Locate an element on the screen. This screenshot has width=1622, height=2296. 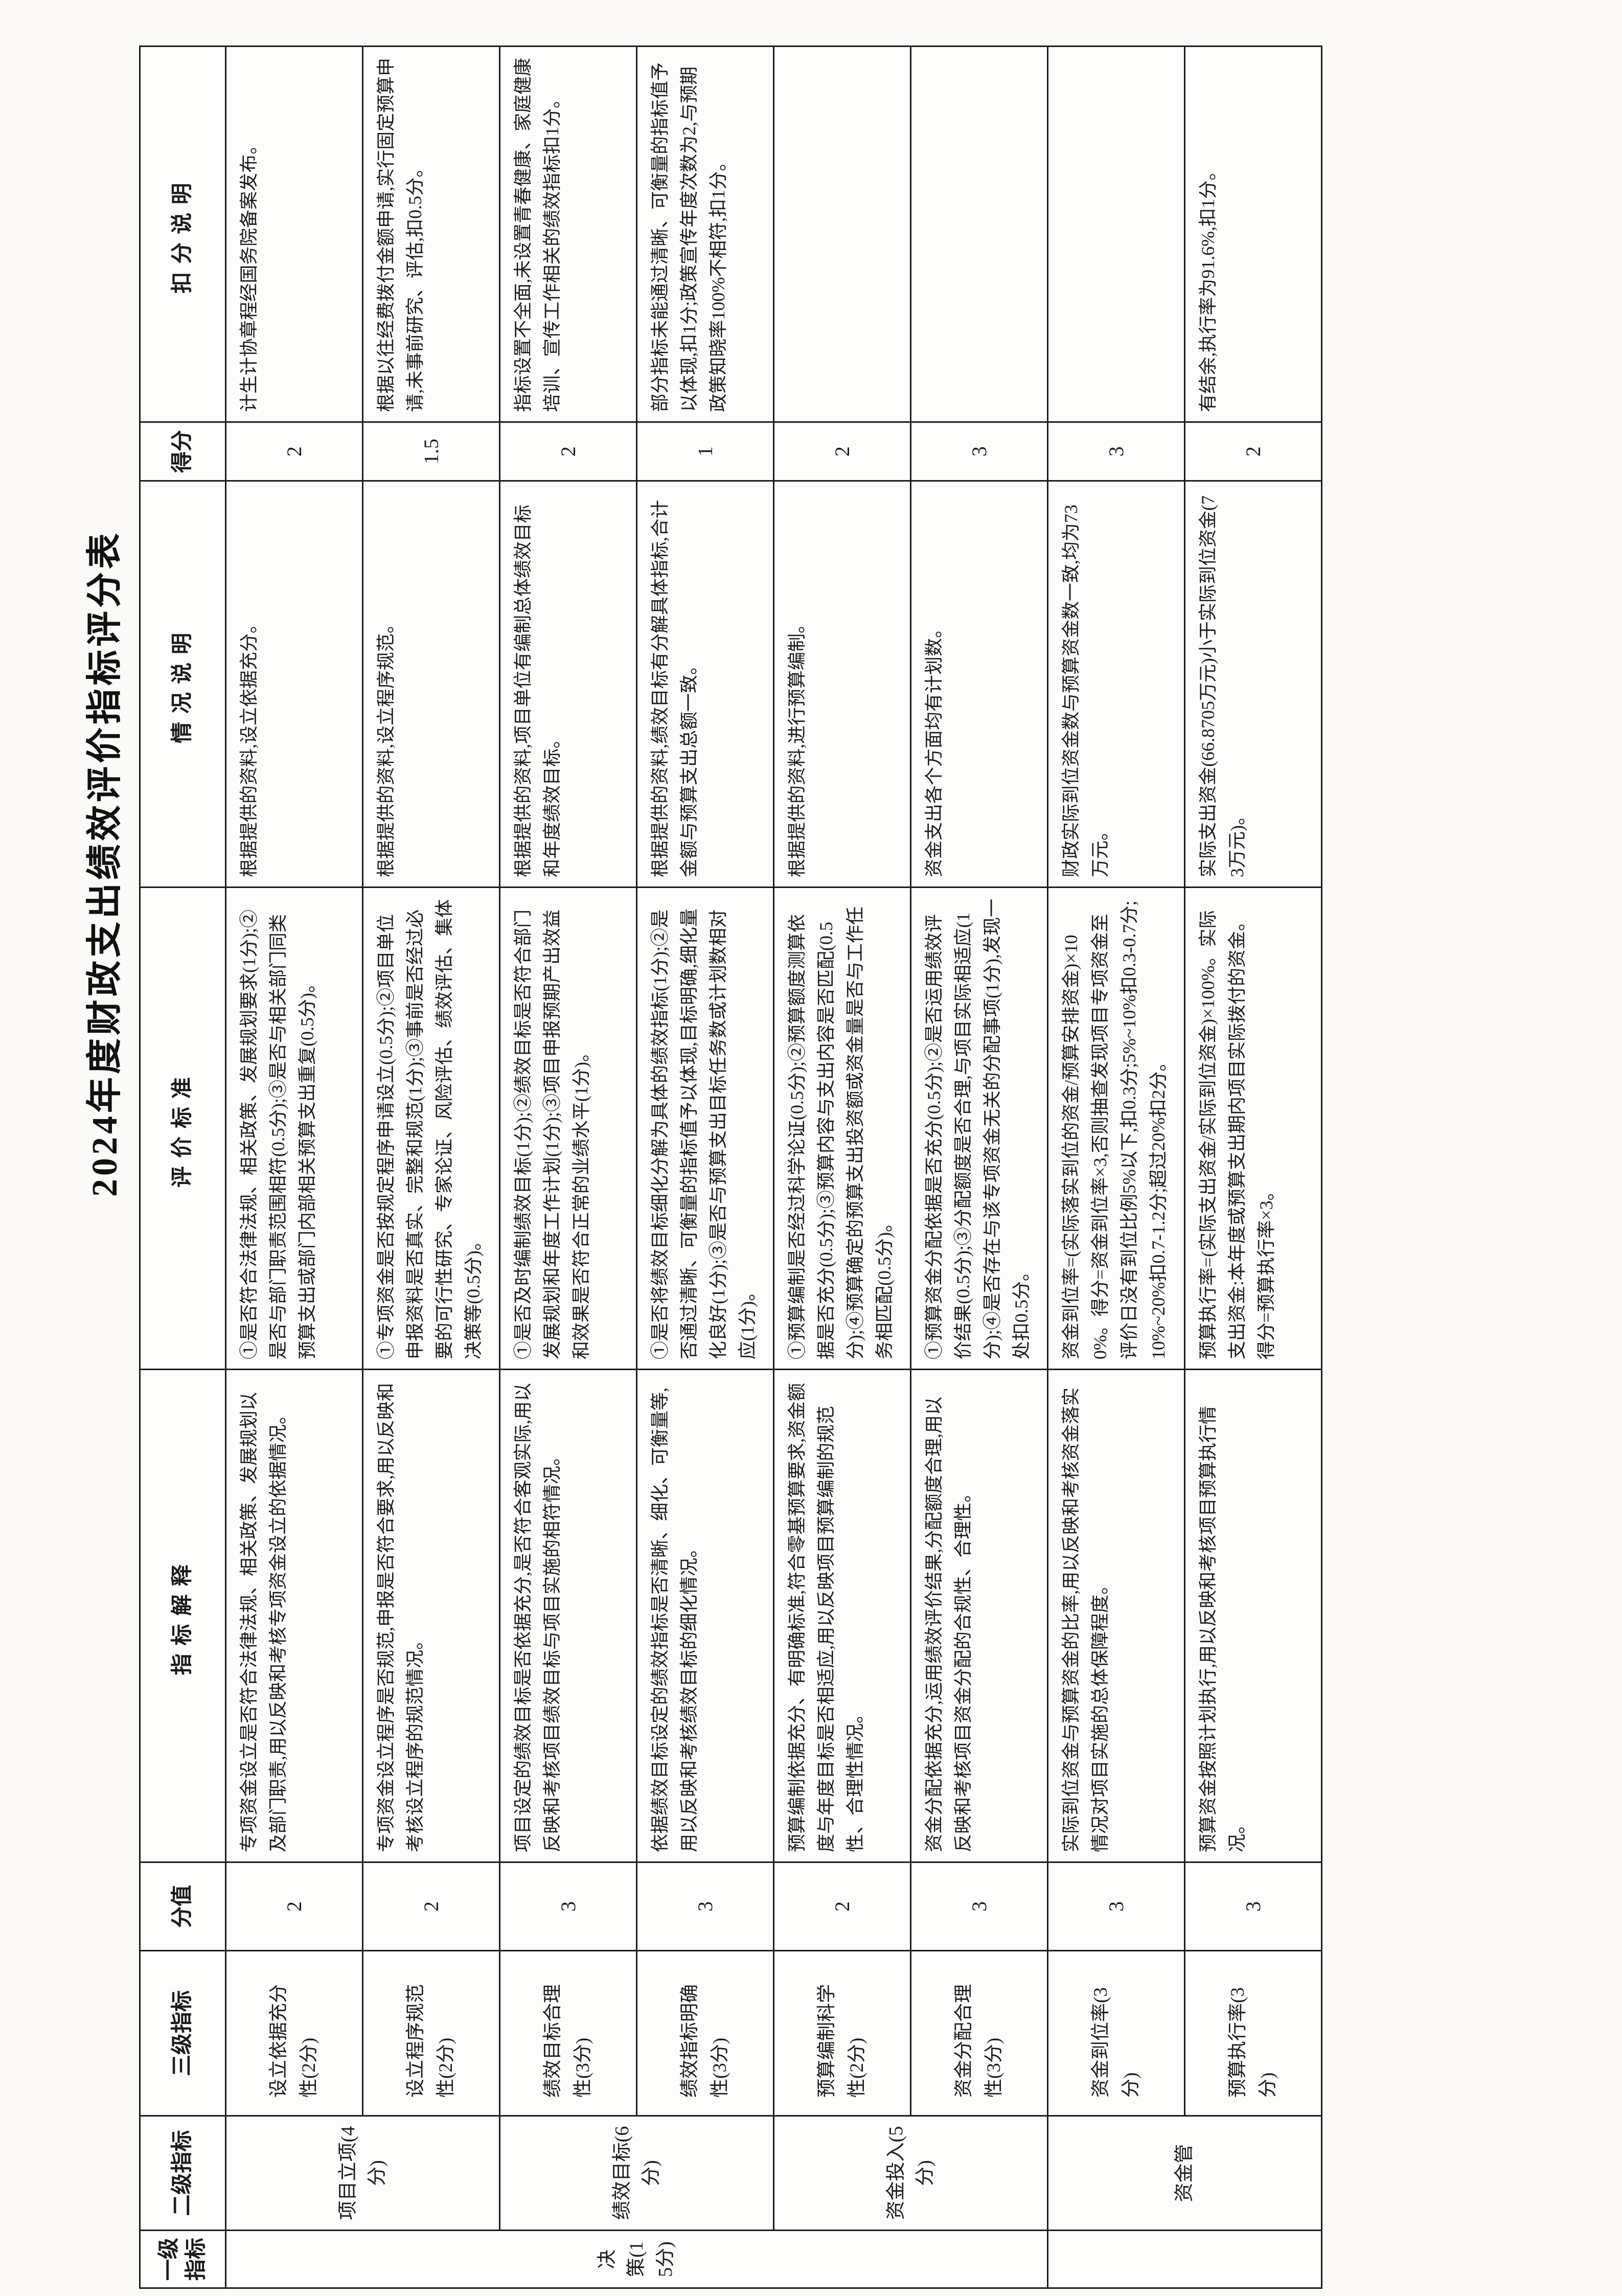
level3-cell: 绩效指标明确性(3分) is located at coordinates (705, 2033).